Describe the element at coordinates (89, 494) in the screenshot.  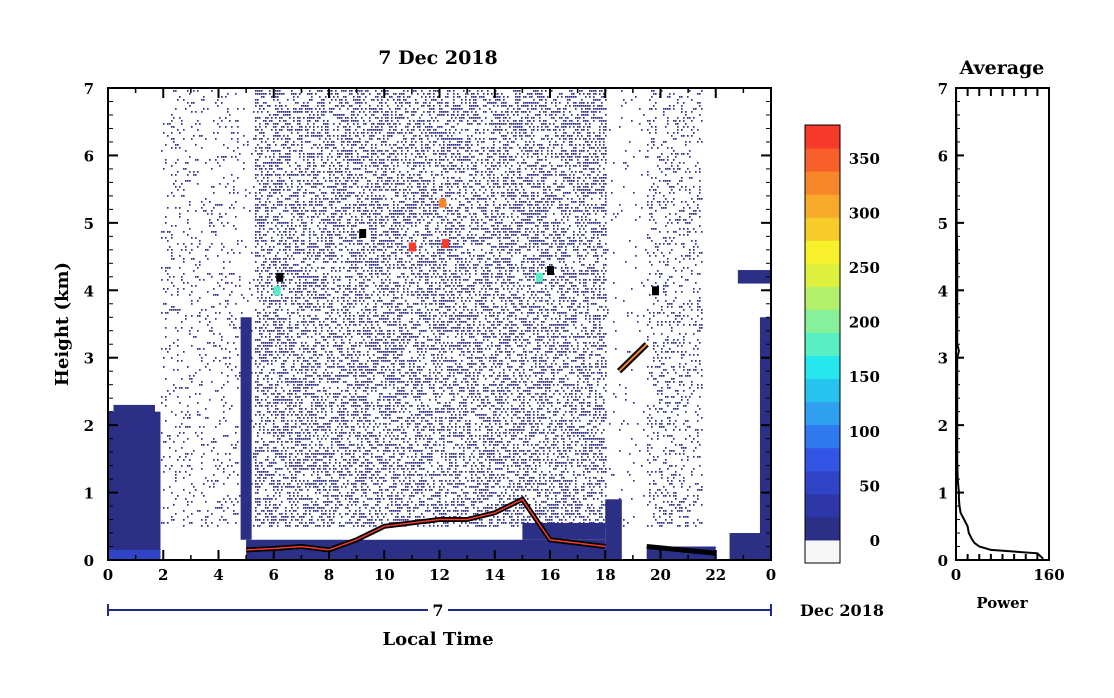
I see `y-tick-label: 1` at that location.